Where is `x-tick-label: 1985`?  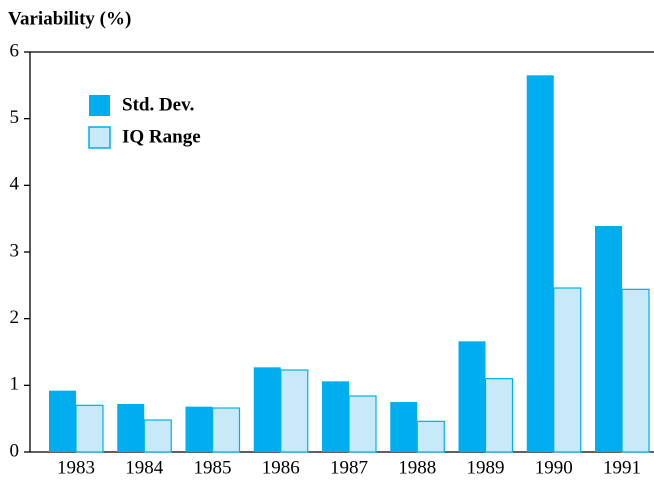
x-tick-label: 1985 is located at coordinates (213, 467).